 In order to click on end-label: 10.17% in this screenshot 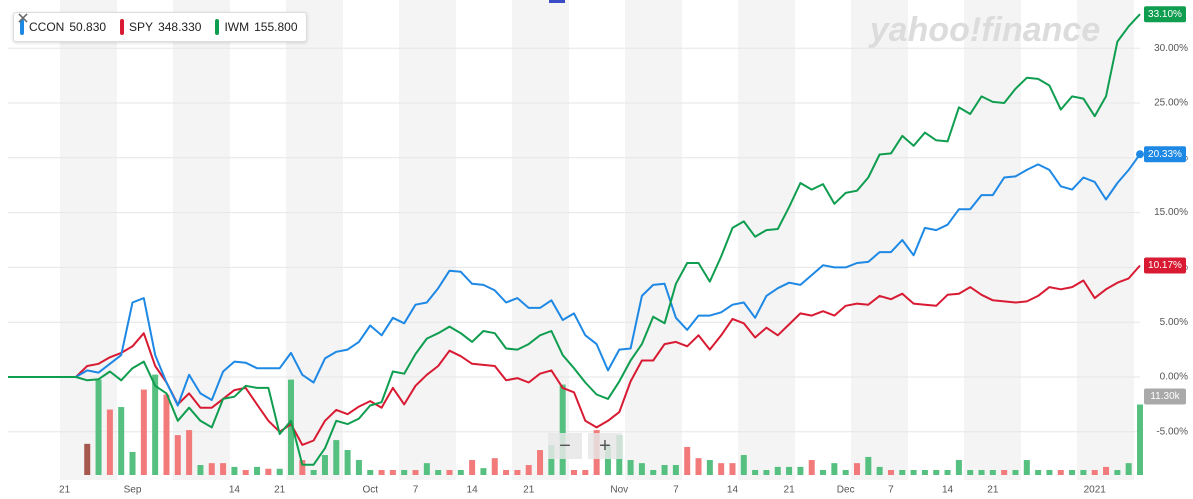, I will do `click(1165, 265)`.